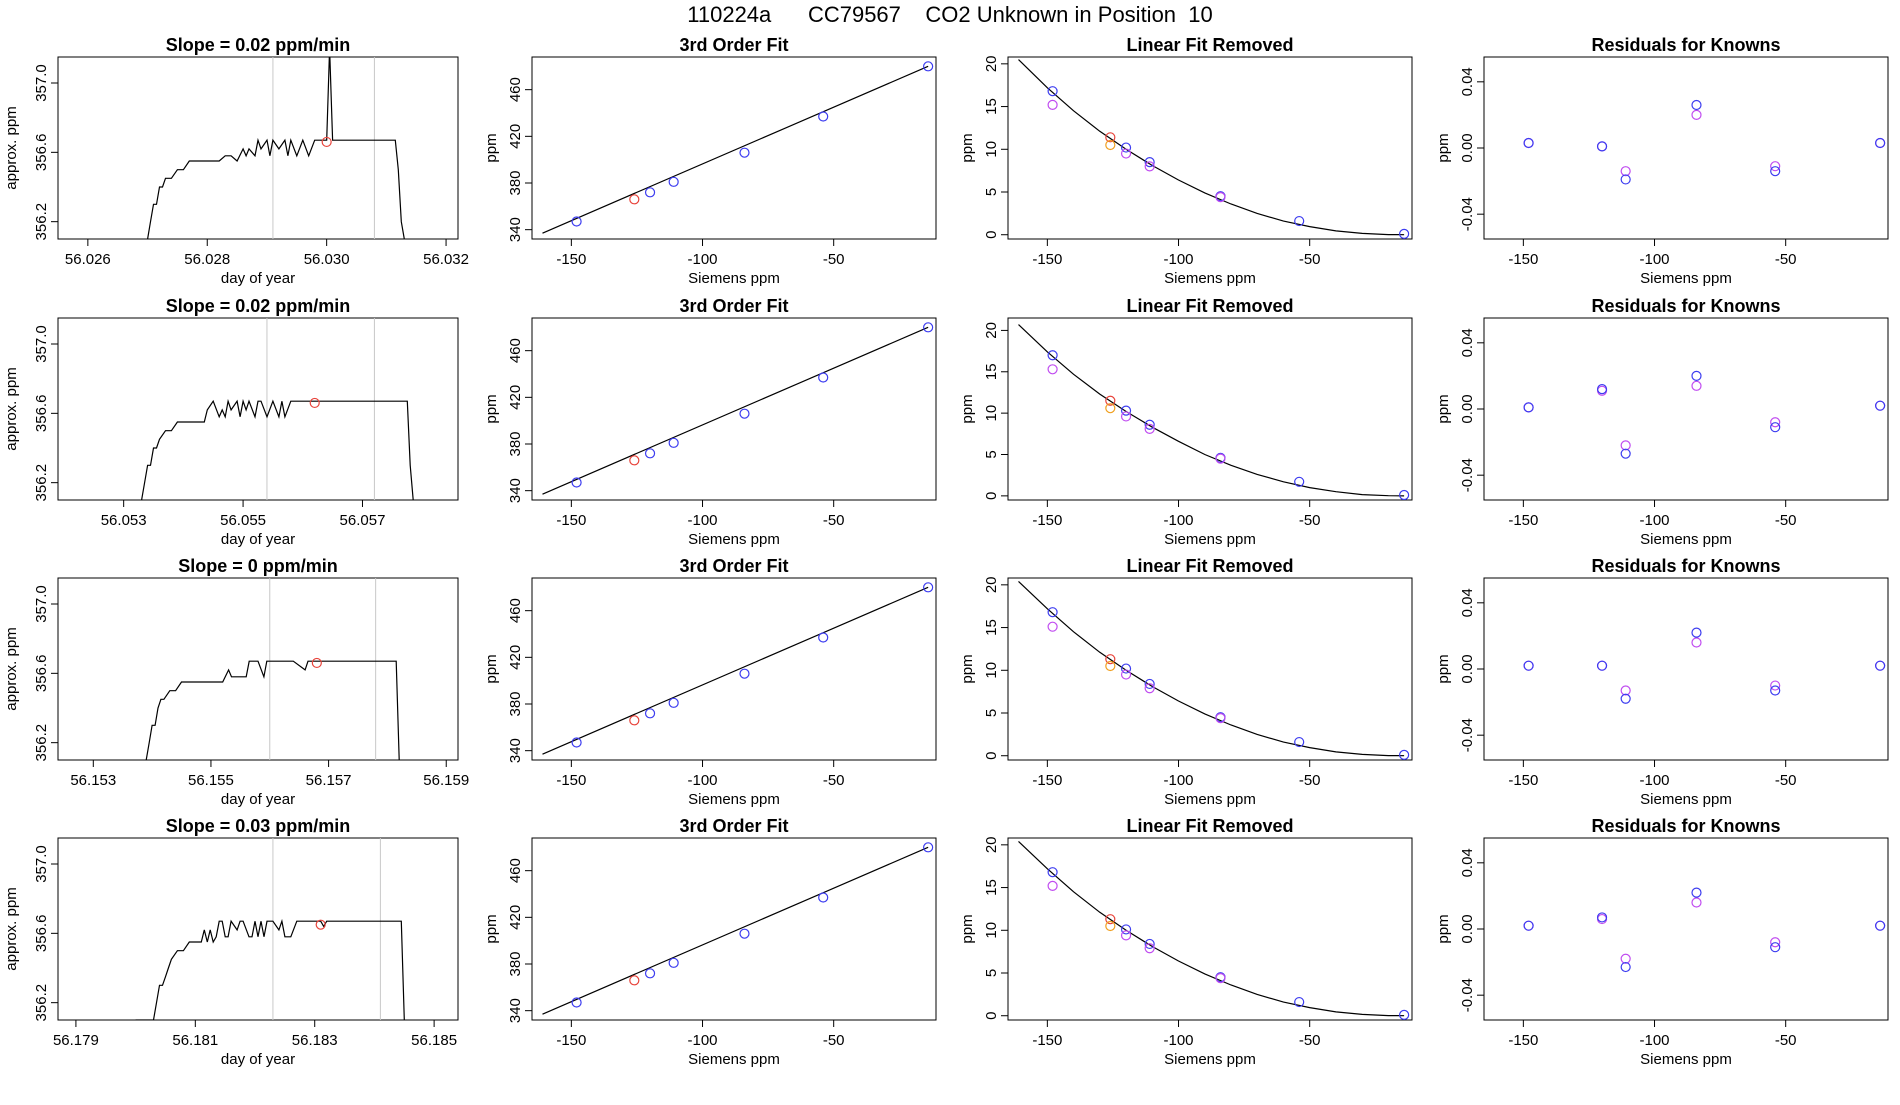 This screenshot has width=1900, height=1105. I want to click on chart-title: Slope = 0.02 ppm/min, so click(258, 45).